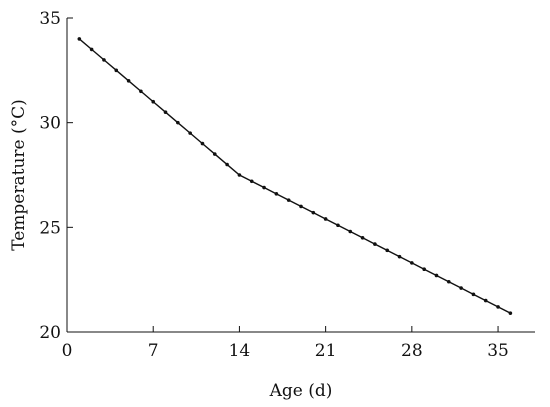 Image resolution: width=550 pixels, height=407 pixels. What do you see at coordinates (412, 351) in the screenshot?
I see `x-tick-label: 28` at bounding box center [412, 351].